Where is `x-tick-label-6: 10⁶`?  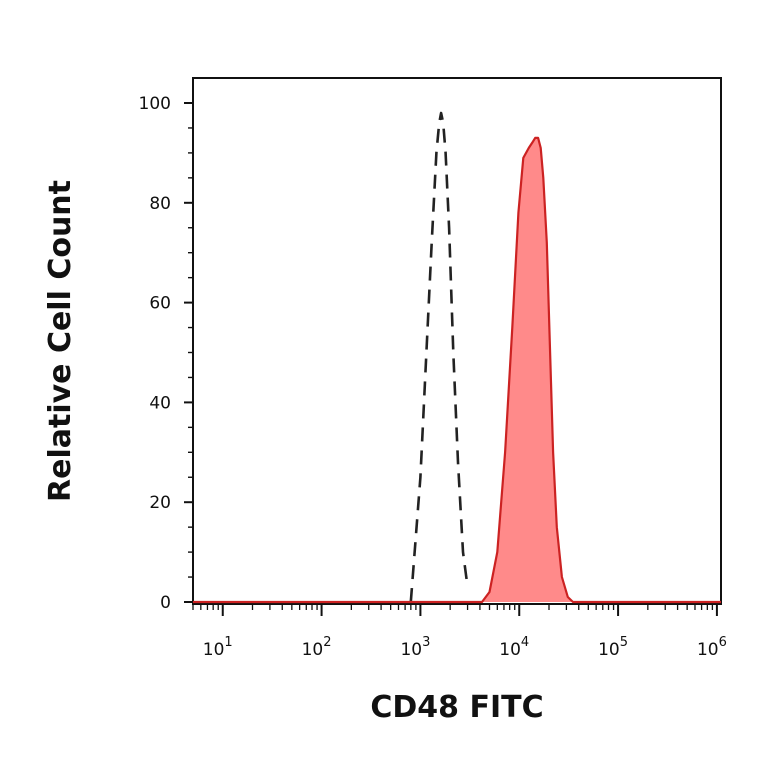
x-tick-label-6: 10⁶ is located at coordinates (712, 647).